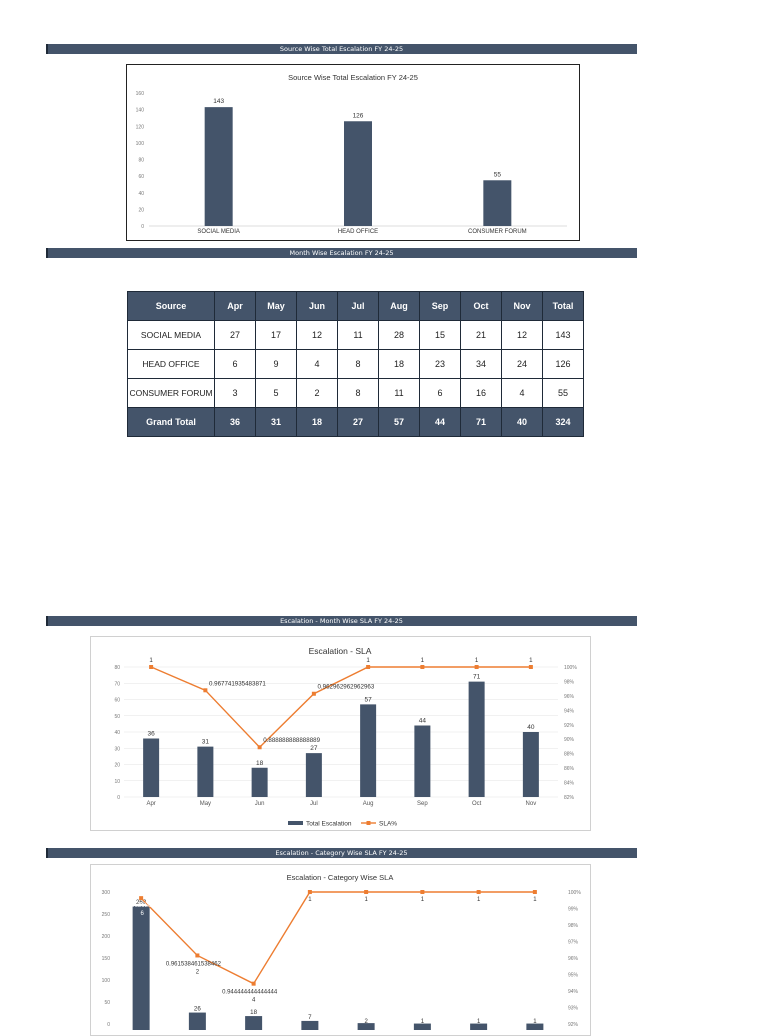 The width and height of the screenshot is (768, 1036). What do you see at coordinates (197, 1009) in the screenshot?
I see `bar-data-label: 26` at bounding box center [197, 1009].